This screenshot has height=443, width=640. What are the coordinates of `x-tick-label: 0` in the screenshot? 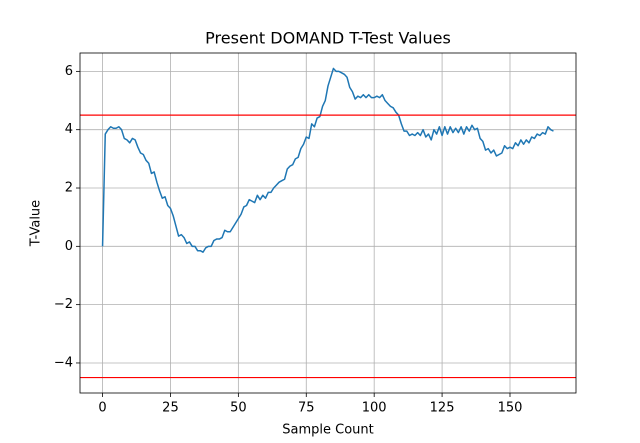 It's located at (102, 408).